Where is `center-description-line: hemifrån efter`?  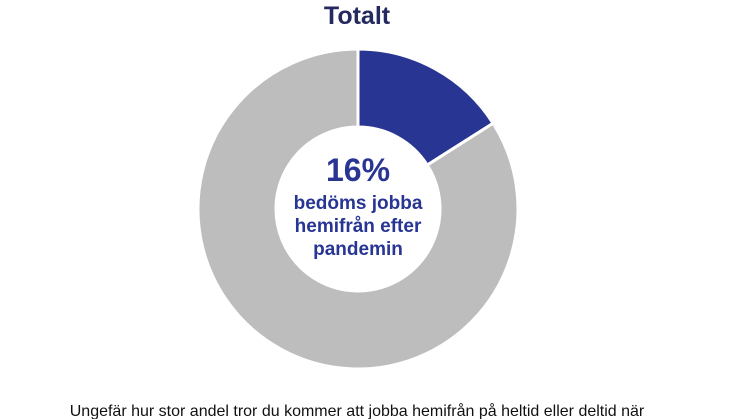 center-description-line: hemifrån efter is located at coordinates (358, 226).